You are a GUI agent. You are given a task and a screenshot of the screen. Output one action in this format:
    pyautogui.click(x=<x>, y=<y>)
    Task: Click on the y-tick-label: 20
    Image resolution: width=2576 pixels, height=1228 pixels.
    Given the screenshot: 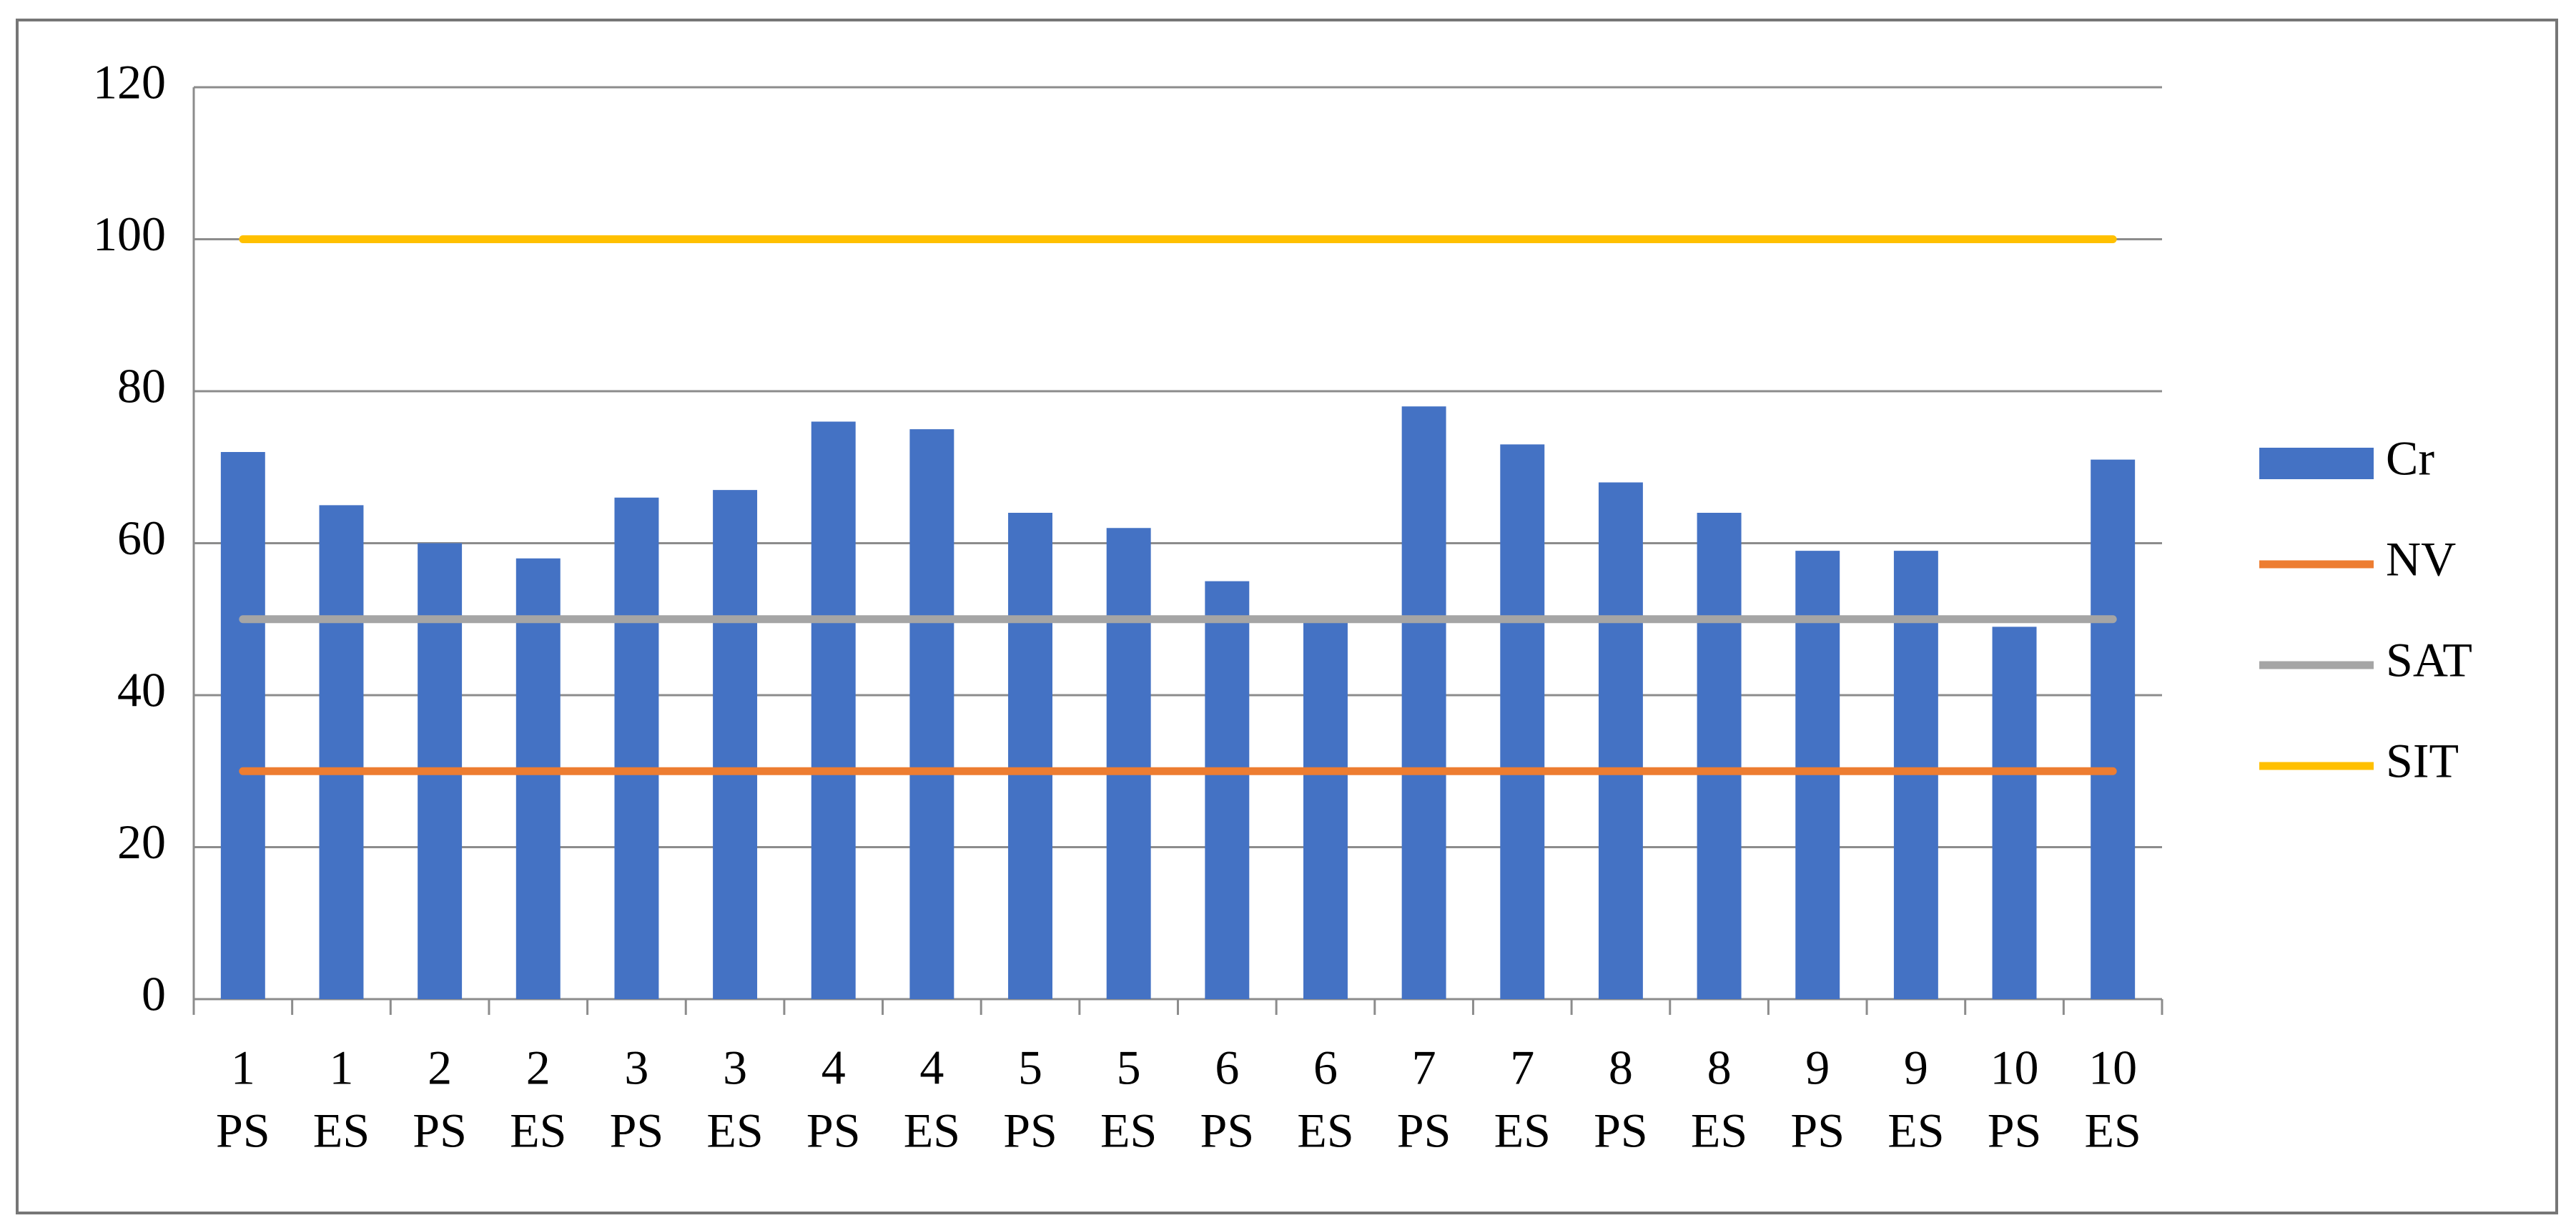 What is the action you would take?
    pyautogui.click(x=141, y=842)
    